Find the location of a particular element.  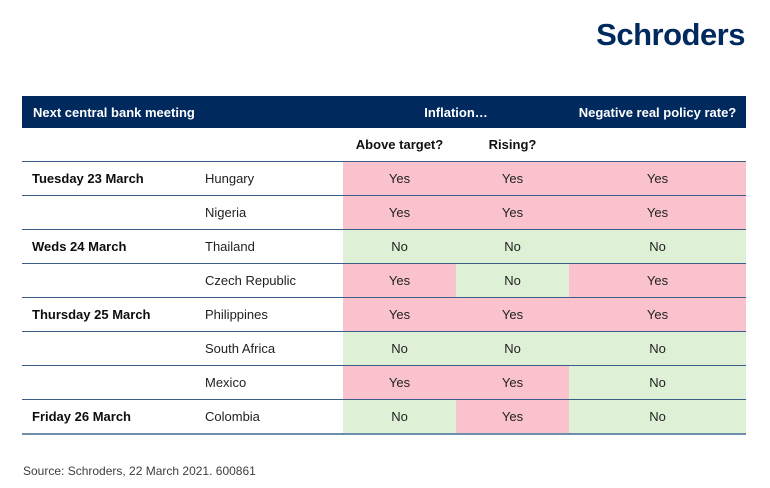

header-negative-real-policy-rate: Negative real policy rate? is located at coordinates (657, 112).